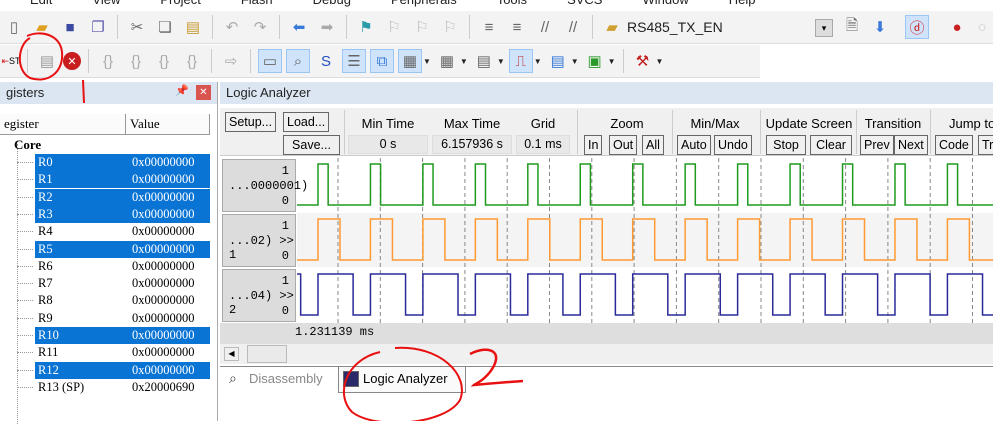 The height and width of the screenshot is (424, 993). What do you see at coordinates (298, 61) in the screenshot?
I see `disassembly-window-icon: ⌕` at bounding box center [298, 61].